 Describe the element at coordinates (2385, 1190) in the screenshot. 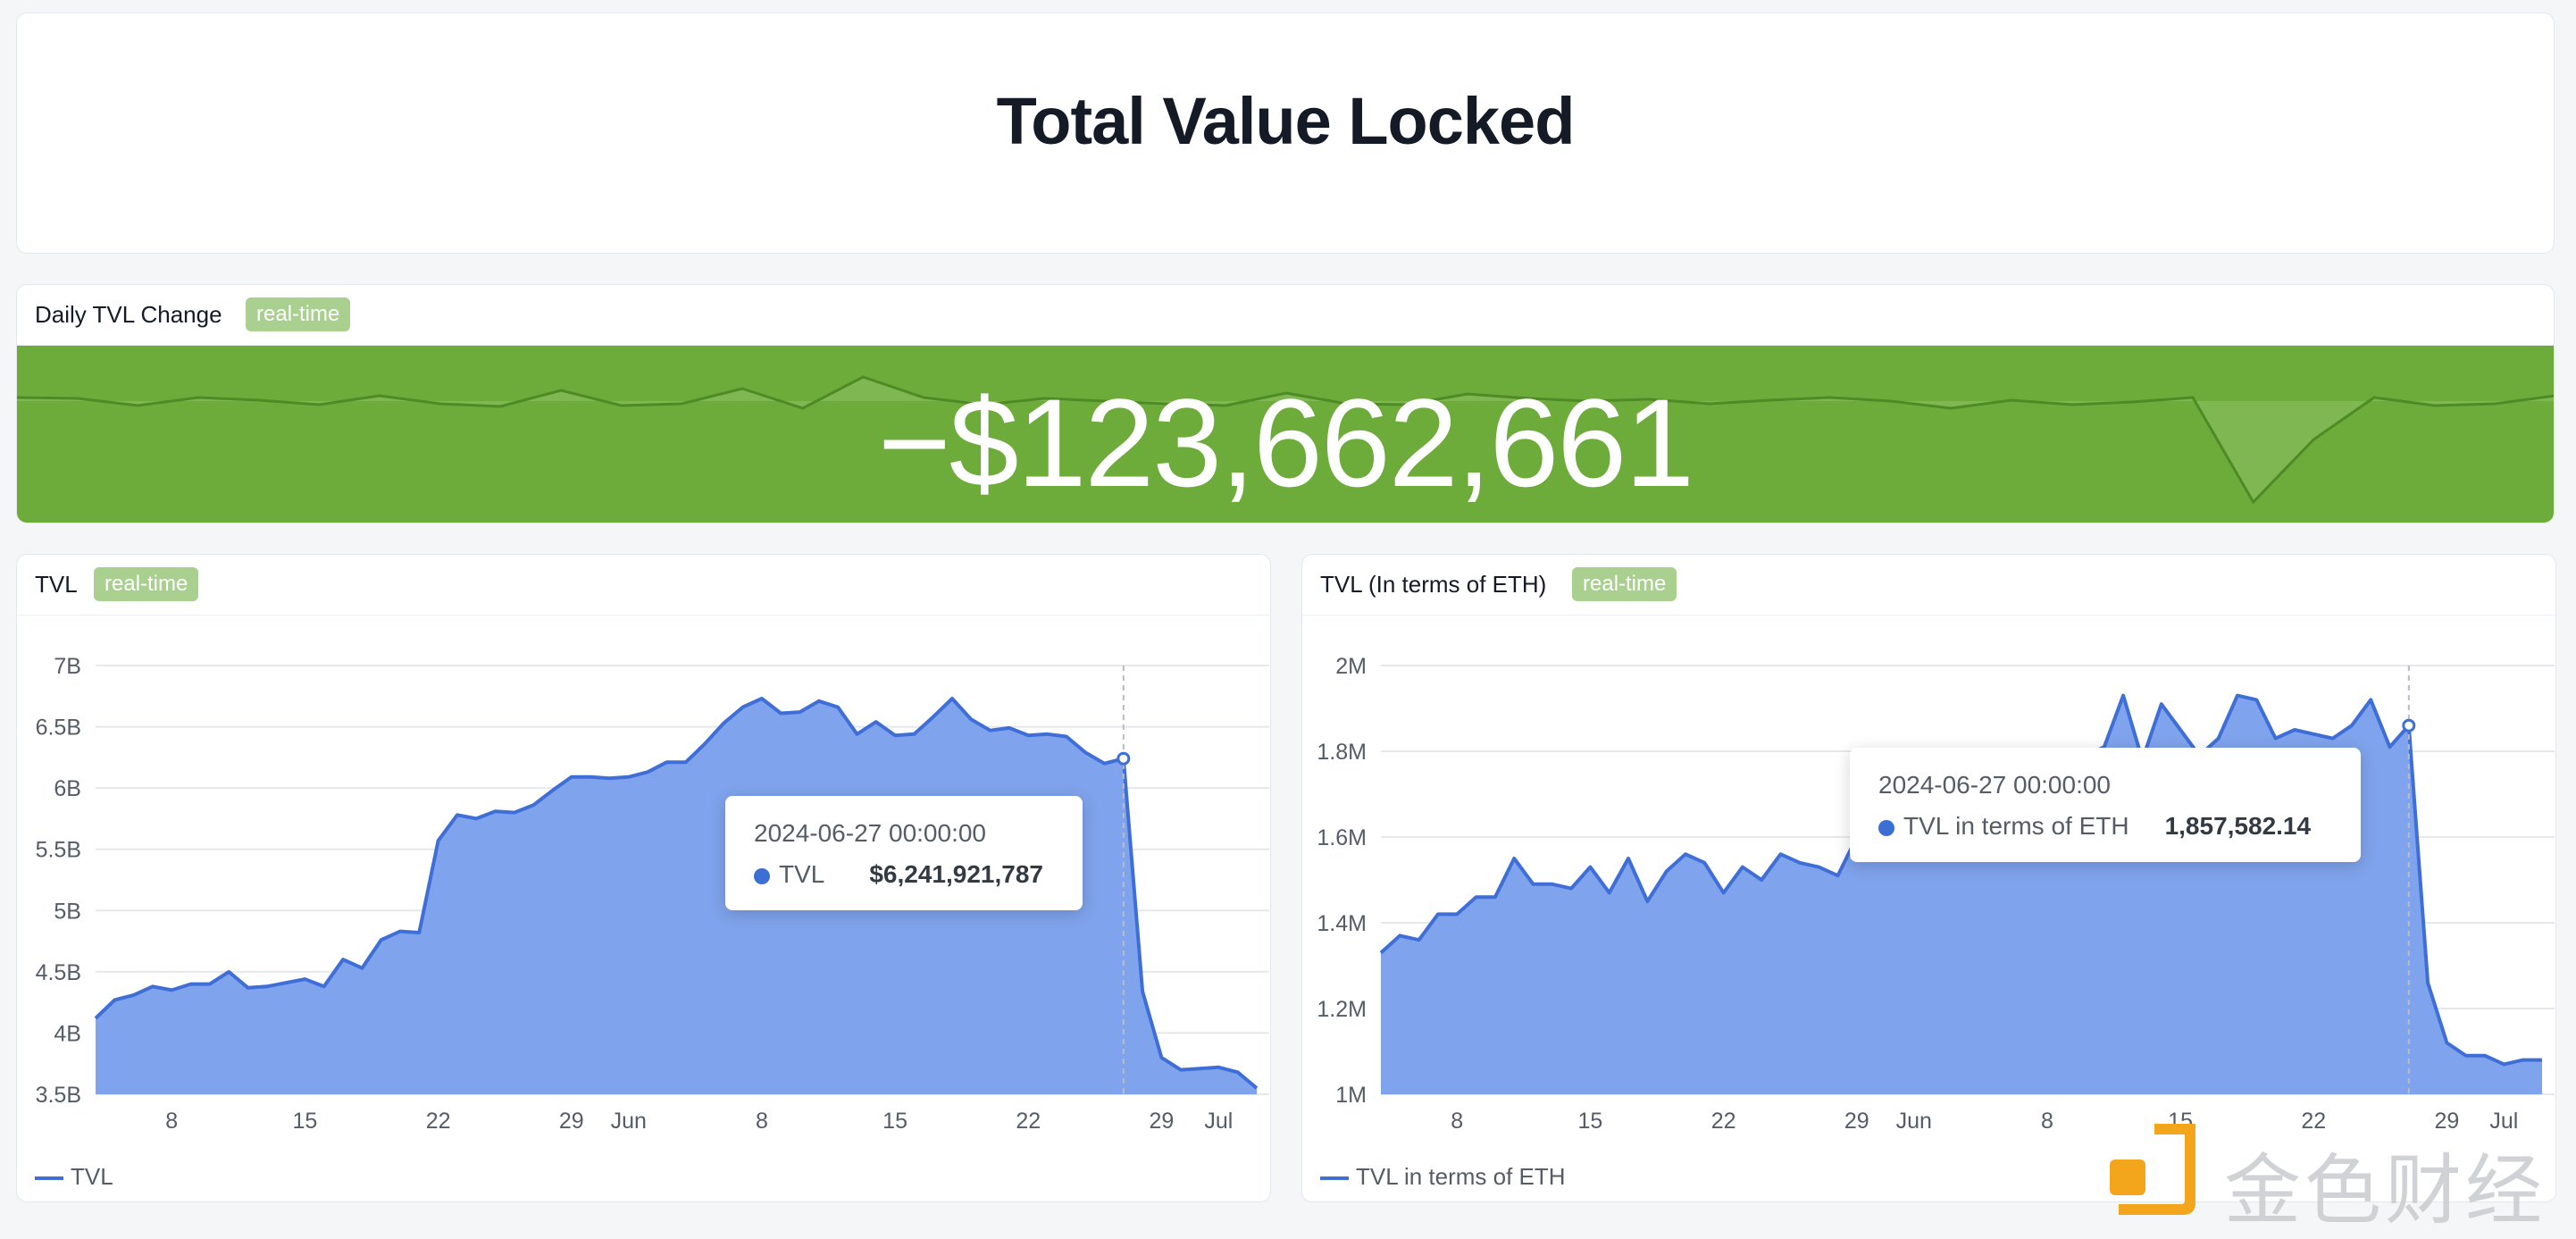

I see `watermark-text: 金色财经` at that location.